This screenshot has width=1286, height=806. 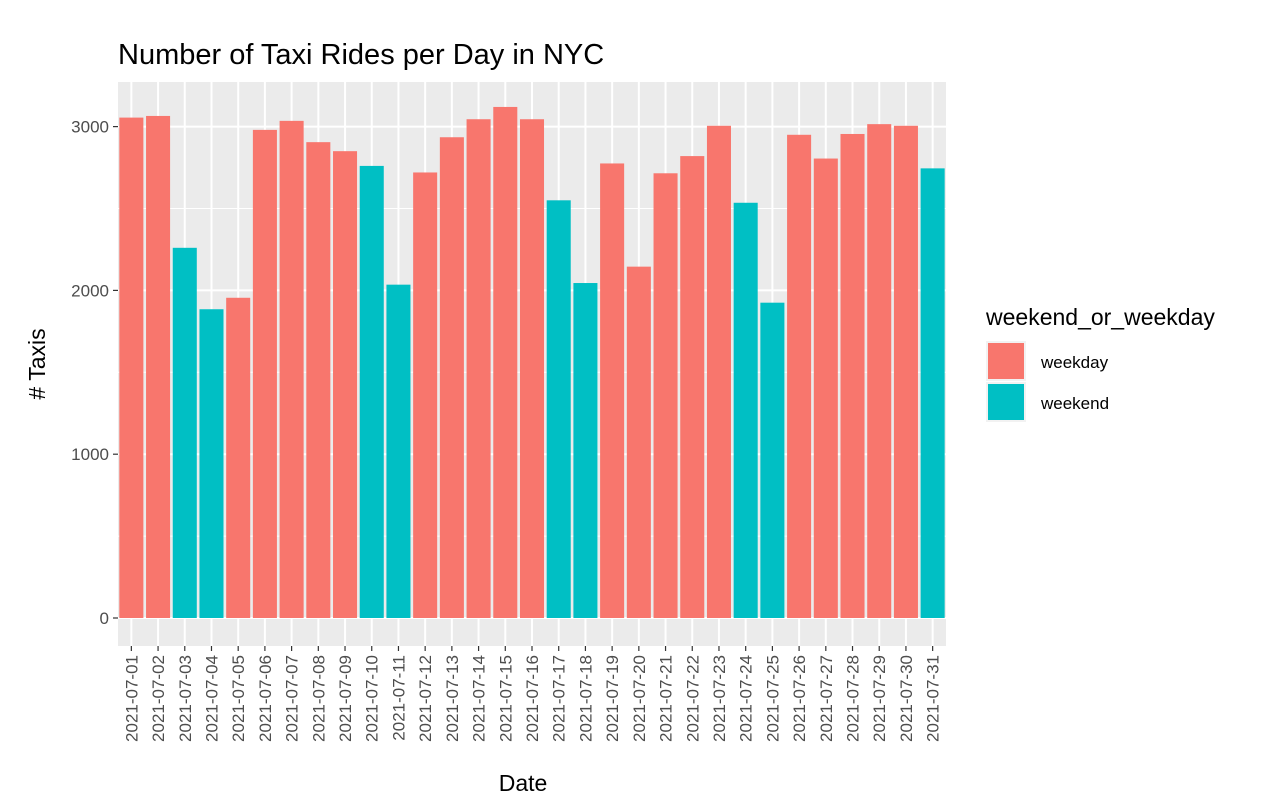 What do you see at coordinates (345, 698) in the screenshot?
I see `x-tick-label: 2021-07-09` at bounding box center [345, 698].